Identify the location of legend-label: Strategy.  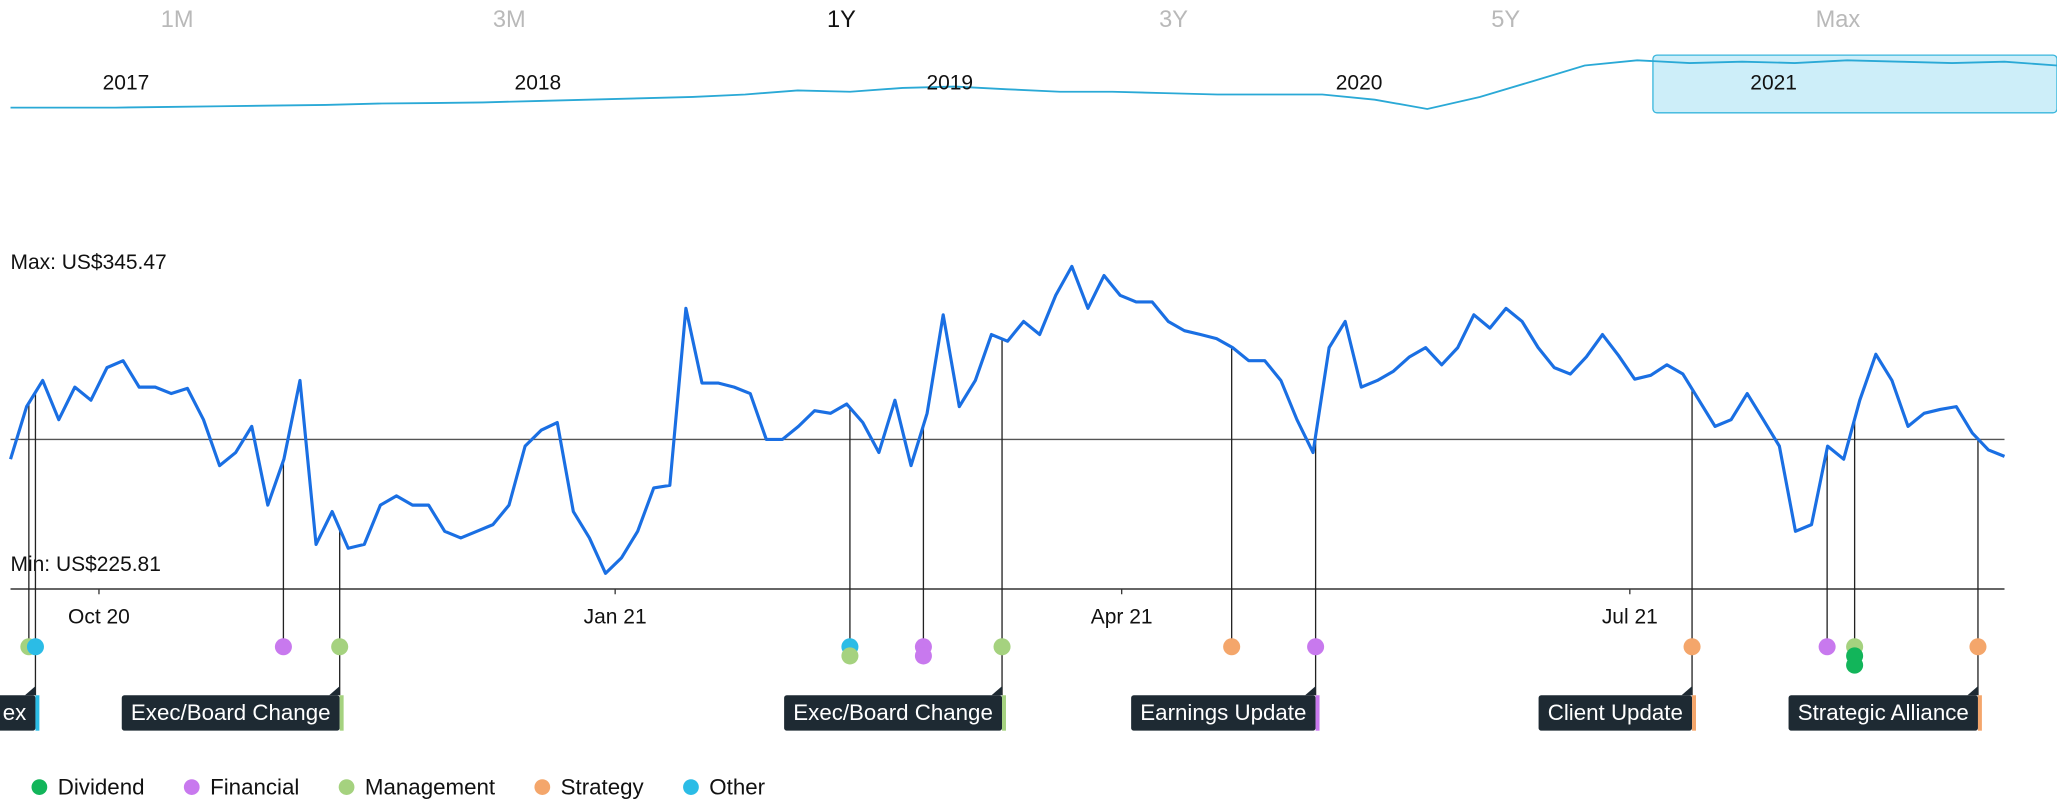
(603, 786).